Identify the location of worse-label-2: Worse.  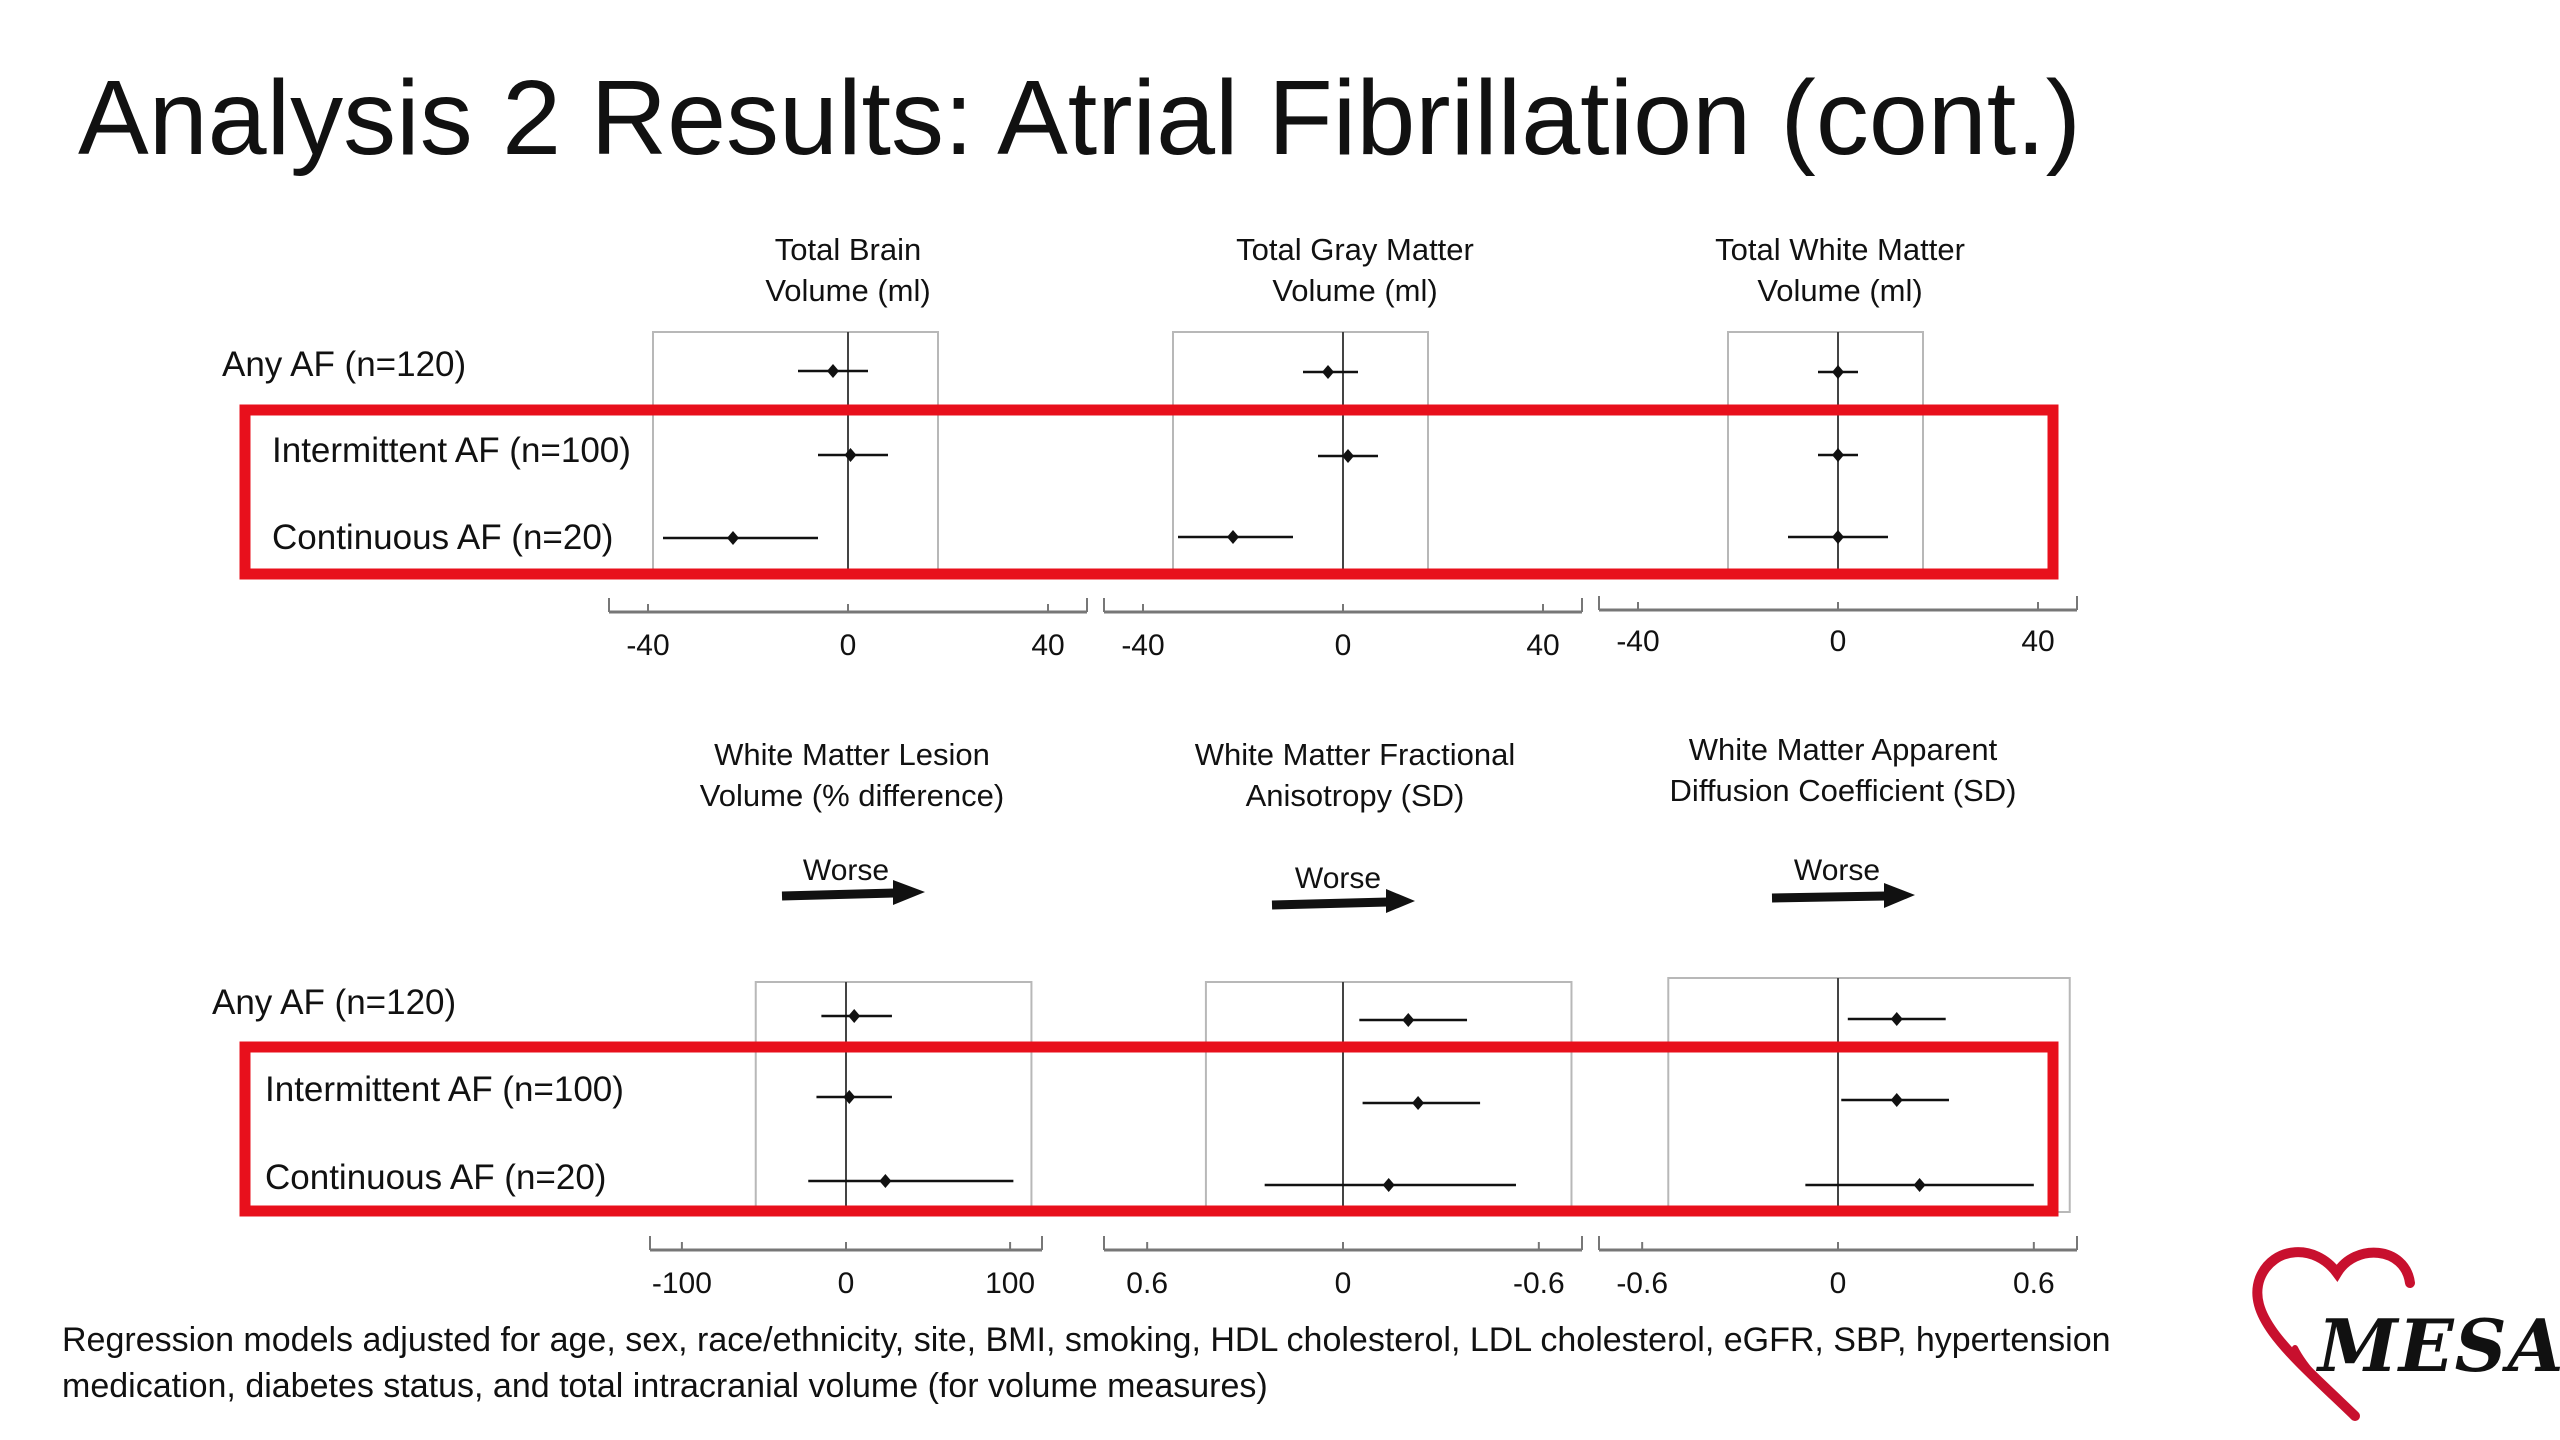
(1338, 878).